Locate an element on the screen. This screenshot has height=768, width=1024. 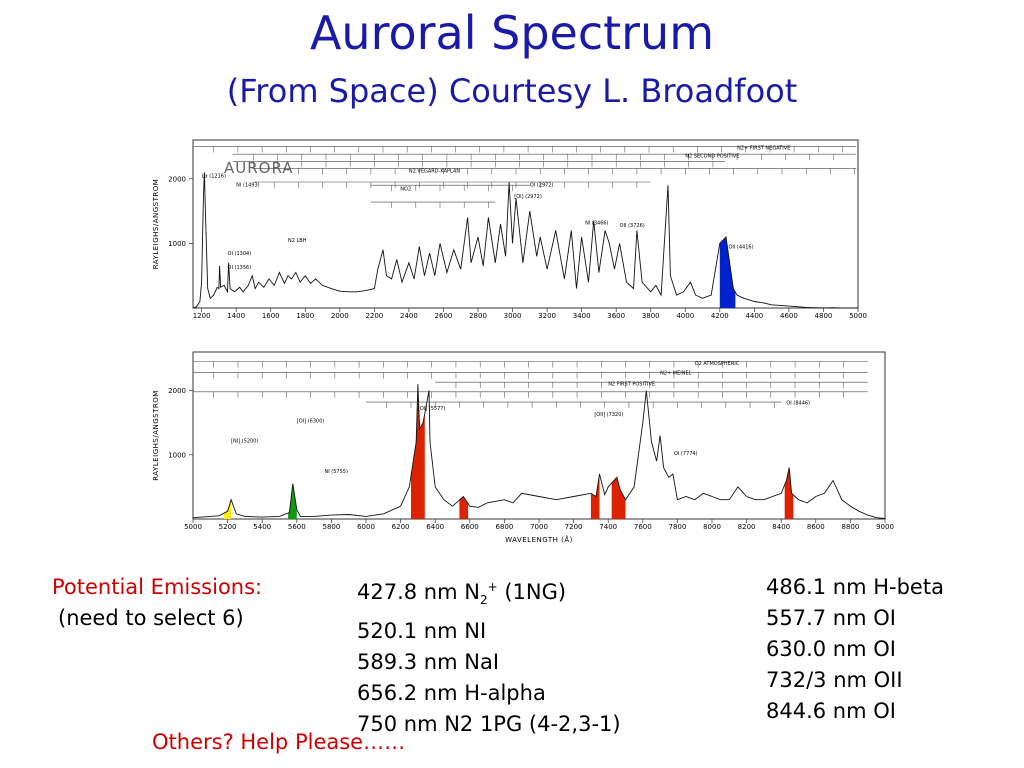
line-annotation: N2 LBH is located at coordinates (297, 241).